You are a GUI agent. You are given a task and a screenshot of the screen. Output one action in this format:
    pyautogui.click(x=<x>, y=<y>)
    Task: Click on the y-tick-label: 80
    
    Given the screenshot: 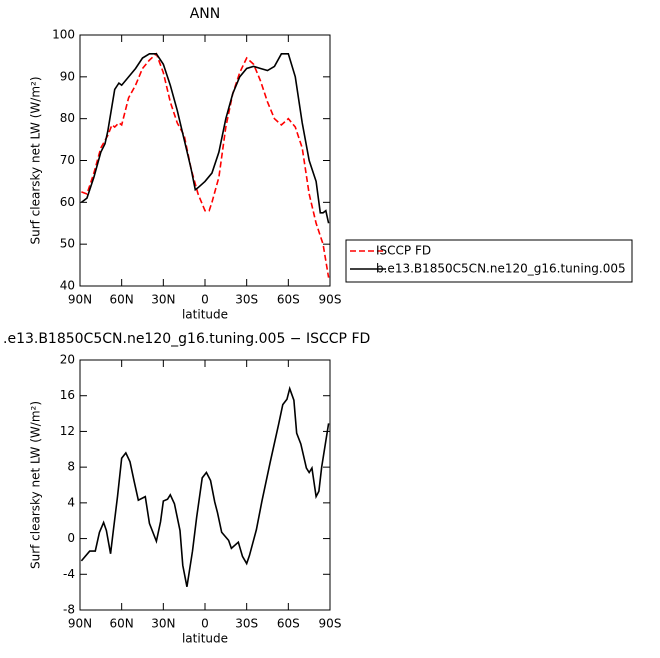 What is the action you would take?
    pyautogui.click(x=67, y=118)
    